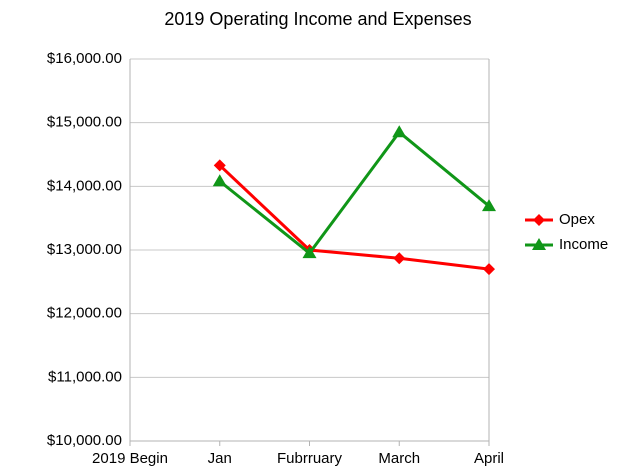  What do you see at coordinates (84, 185) in the screenshot?
I see `y-tick-label: $14,000.00` at bounding box center [84, 185].